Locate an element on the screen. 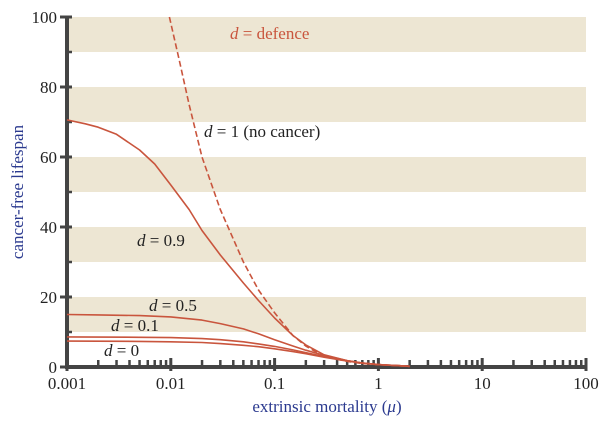 The height and width of the screenshot is (425, 604). curve-label-d09: d = 0.9 is located at coordinates (161, 240).